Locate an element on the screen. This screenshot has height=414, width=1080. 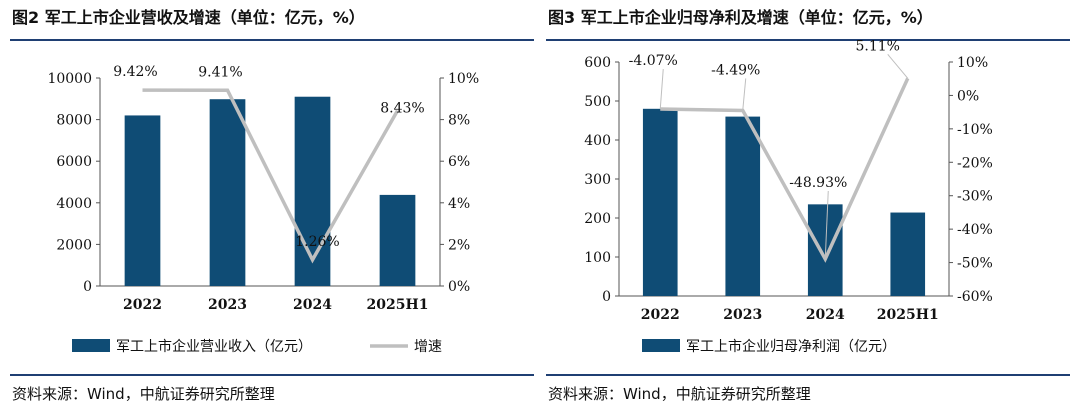
y-left-tick-label: 600 is located at coordinates (597, 63).